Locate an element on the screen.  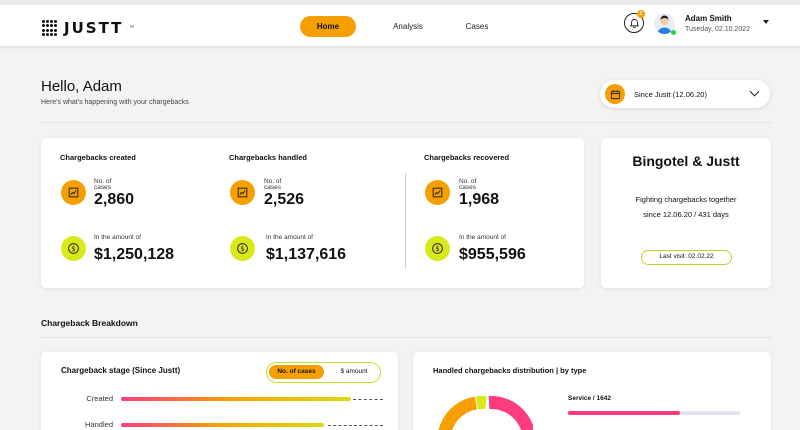
stage-title: Chargeback stage (Since Justt) is located at coordinates (121, 370).